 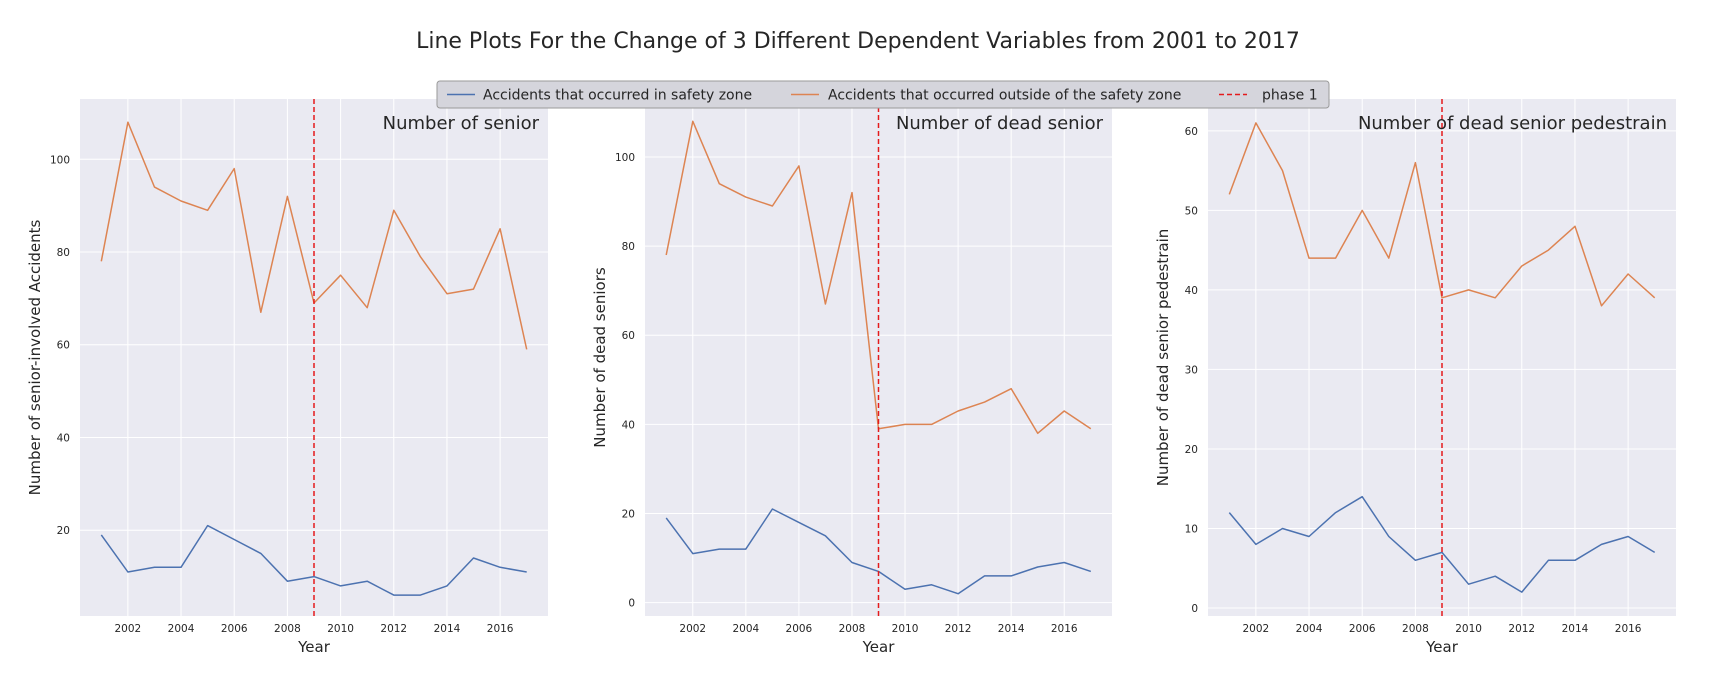 I want to click on y-axis-label: Number of senior-involved Accidents, so click(x=35, y=357).